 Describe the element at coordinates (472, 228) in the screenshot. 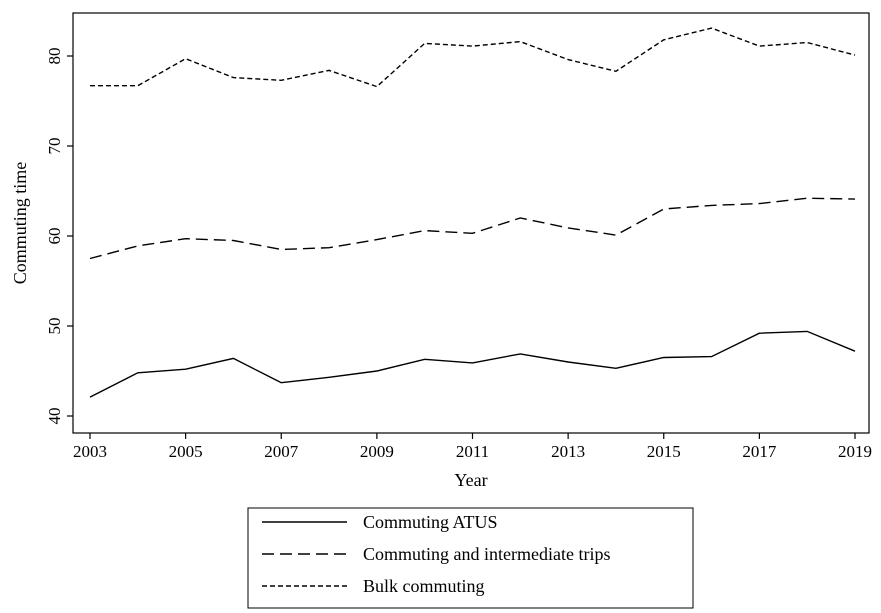

I see `series-line-dashed` at that location.